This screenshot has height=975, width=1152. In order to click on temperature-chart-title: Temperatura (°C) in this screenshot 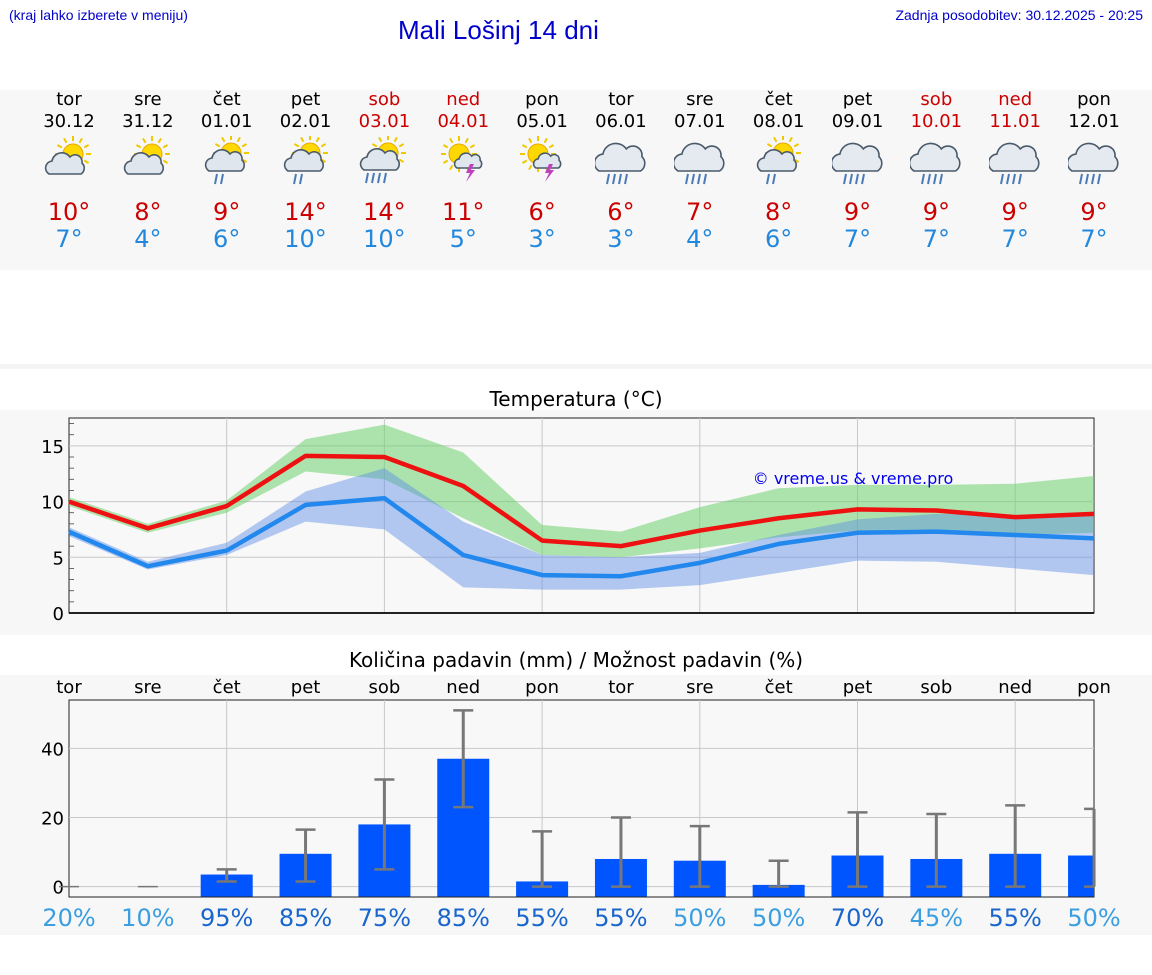, I will do `click(576, 399)`.